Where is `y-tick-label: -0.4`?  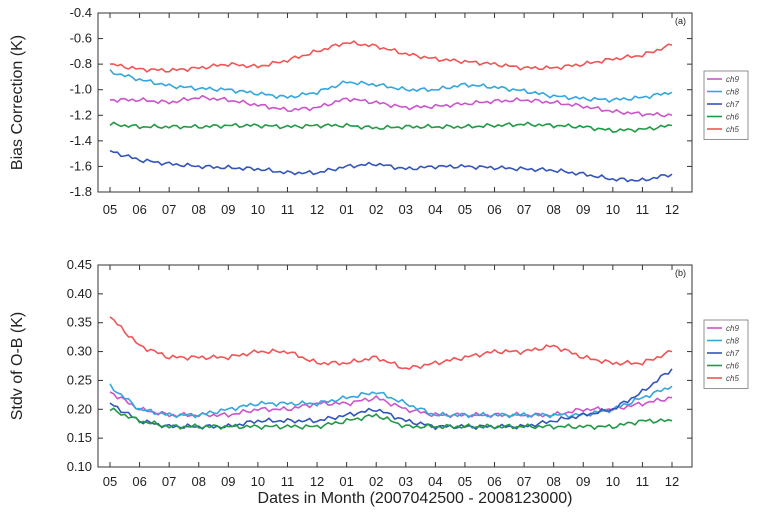
y-tick-label: -0.4 is located at coordinates (81, 12).